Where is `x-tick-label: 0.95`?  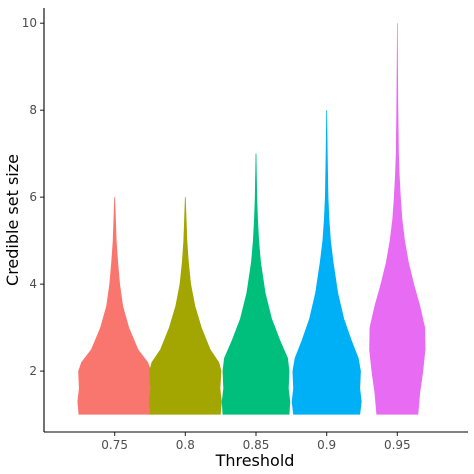 x-tick-label: 0.95 is located at coordinates (397, 445).